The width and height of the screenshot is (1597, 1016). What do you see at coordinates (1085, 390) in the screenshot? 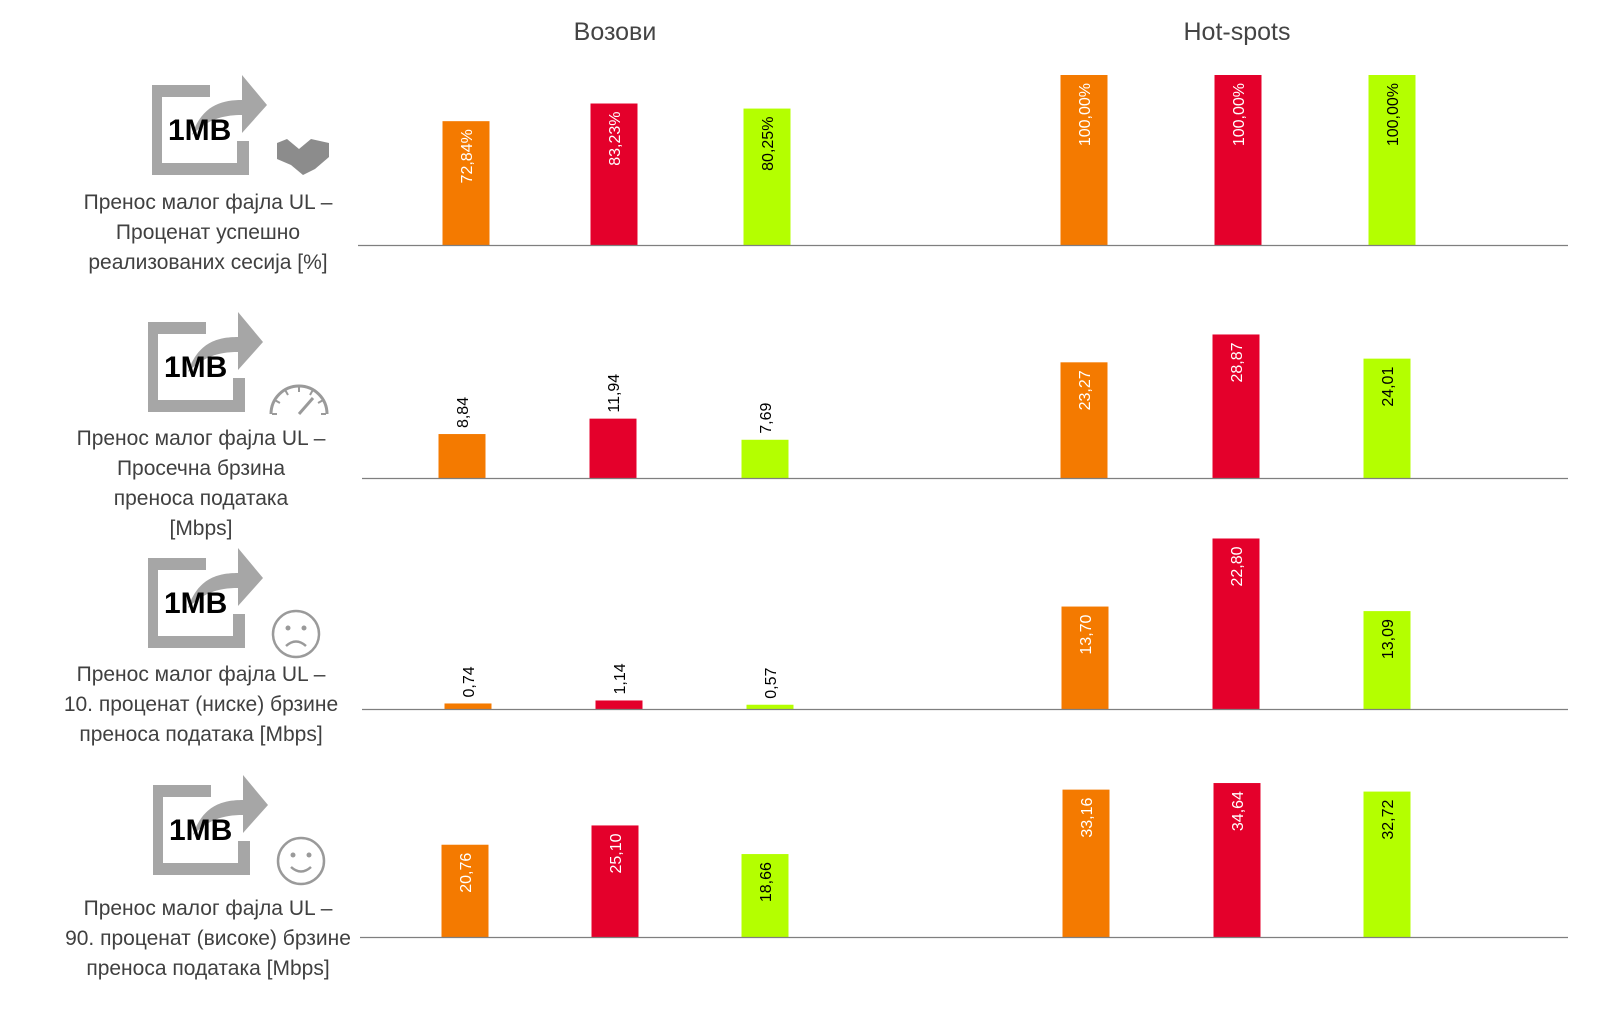
I see `data-label-2-Hot-spots-series-1: 23,27` at bounding box center [1085, 390].